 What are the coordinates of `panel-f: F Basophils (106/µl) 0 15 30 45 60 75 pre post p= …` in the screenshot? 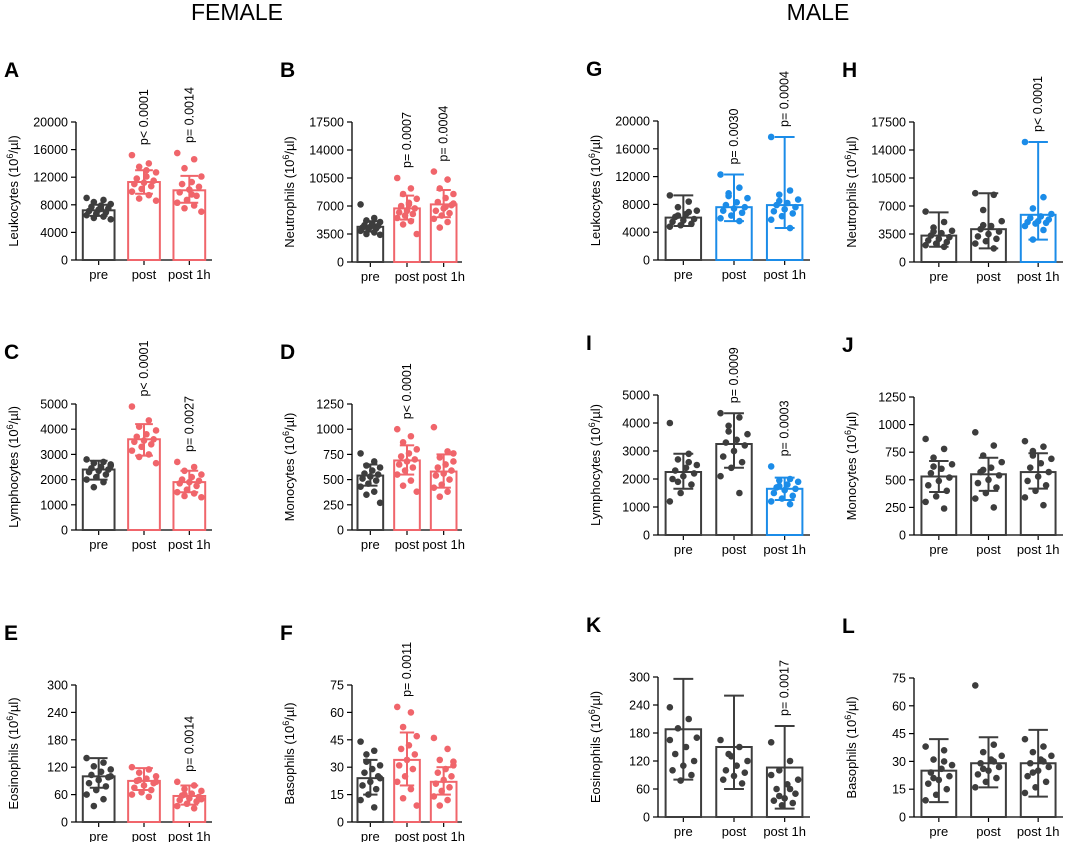 It's located at (372, 732).